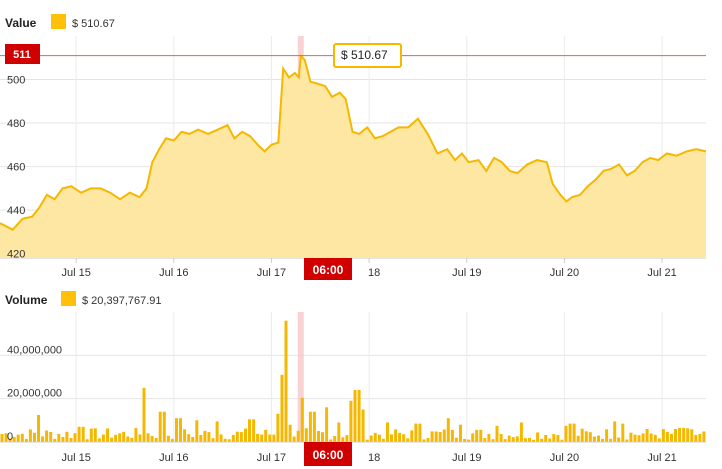  Describe the element at coordinates (122, 301) in the screenshot. I see `volume-legend-value: $ 20,397,767.91` at that location.